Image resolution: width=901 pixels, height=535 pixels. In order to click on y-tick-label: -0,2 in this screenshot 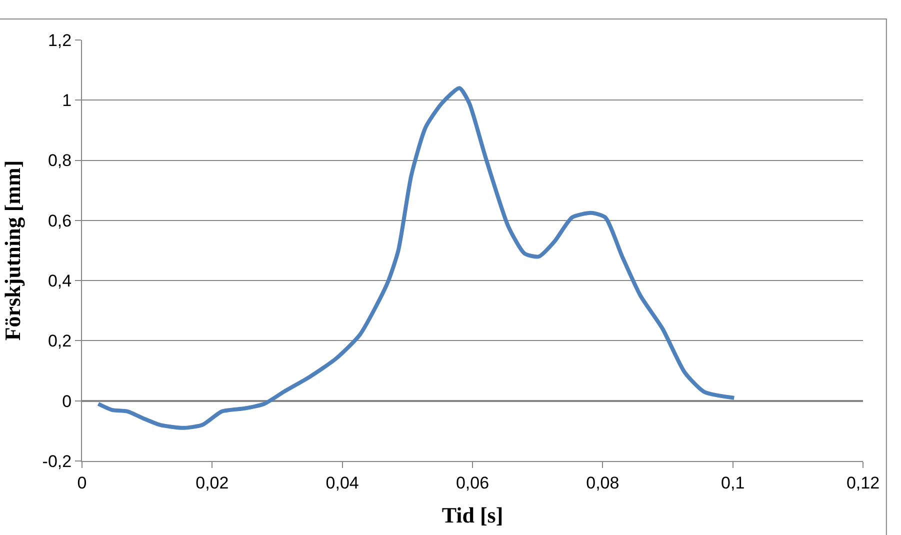, I will do `click(57, 461)`.